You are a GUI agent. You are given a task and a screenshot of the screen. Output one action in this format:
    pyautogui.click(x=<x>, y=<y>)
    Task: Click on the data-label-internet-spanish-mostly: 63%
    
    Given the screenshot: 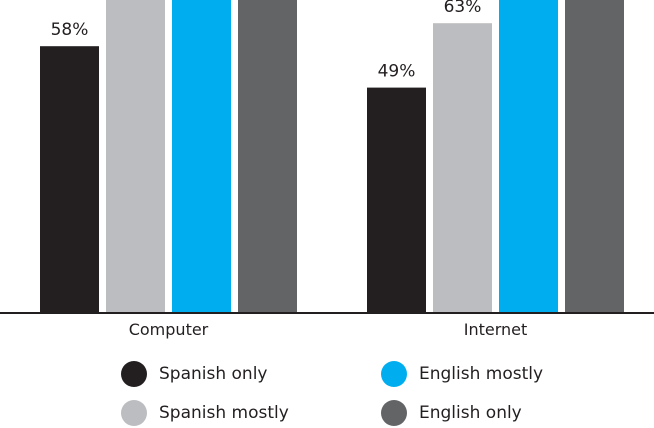 What is the action you would take?
    pyautogui.click(x=463, y=8)
    